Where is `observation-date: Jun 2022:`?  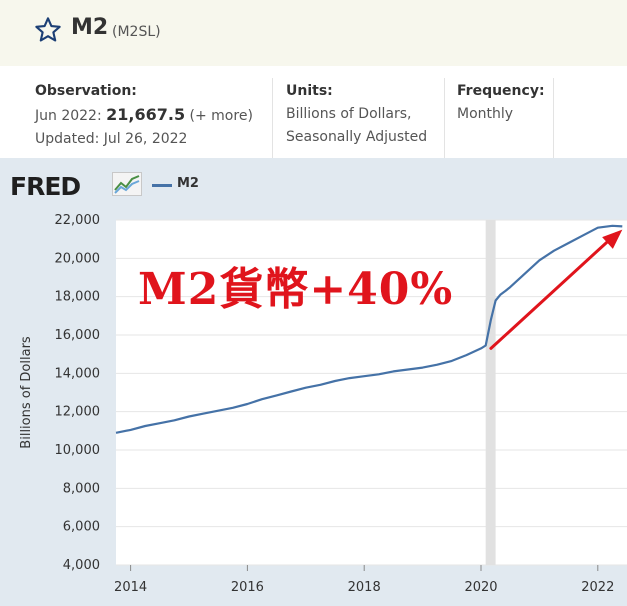
observation-date: Jun 2022: is located at coordinates (68, 116).